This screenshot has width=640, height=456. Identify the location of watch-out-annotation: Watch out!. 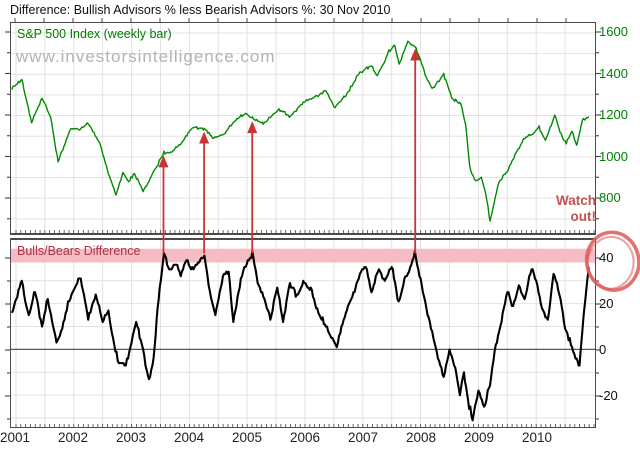
(566, 209).